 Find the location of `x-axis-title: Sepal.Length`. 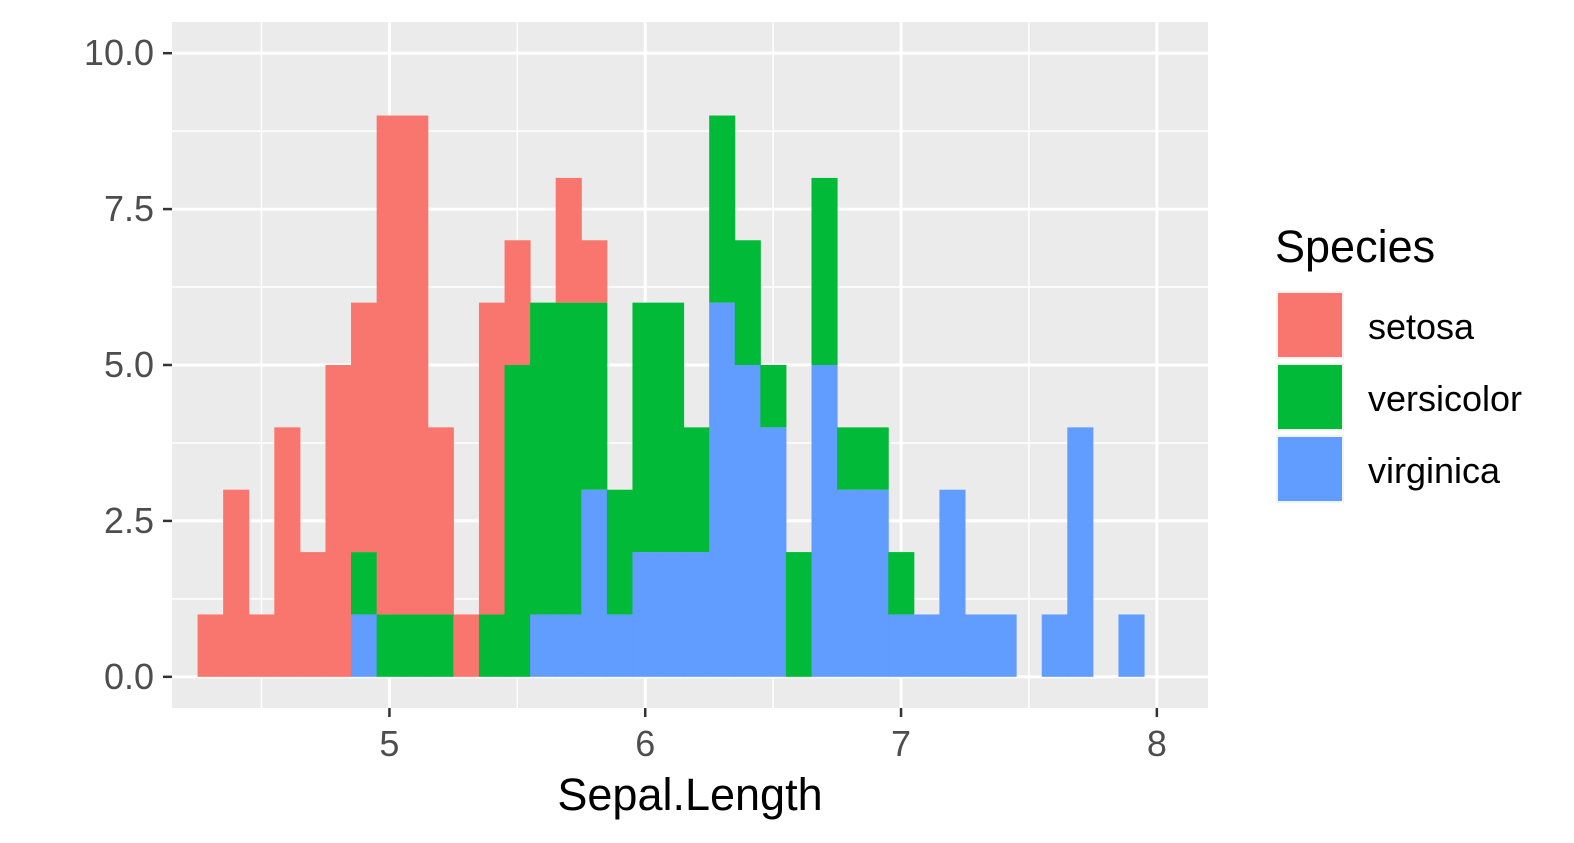

x-axis-title: Sepal.Length is located at coordinates (689, 794).